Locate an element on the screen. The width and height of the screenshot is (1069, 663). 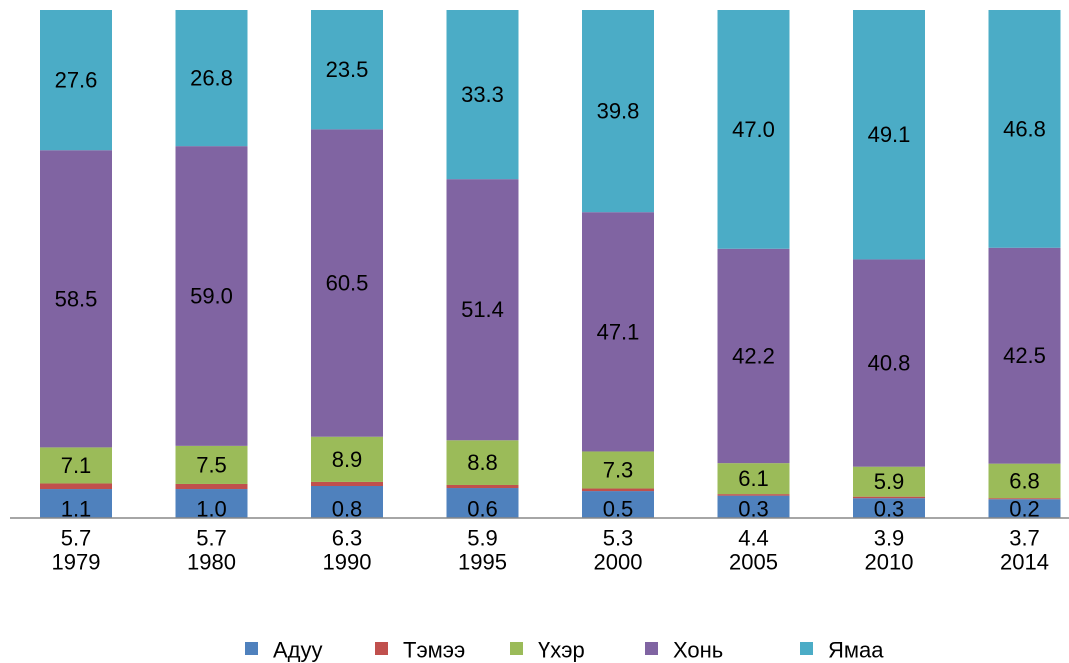
legend-label-0: Адуу is located at coordinates (298, 650).